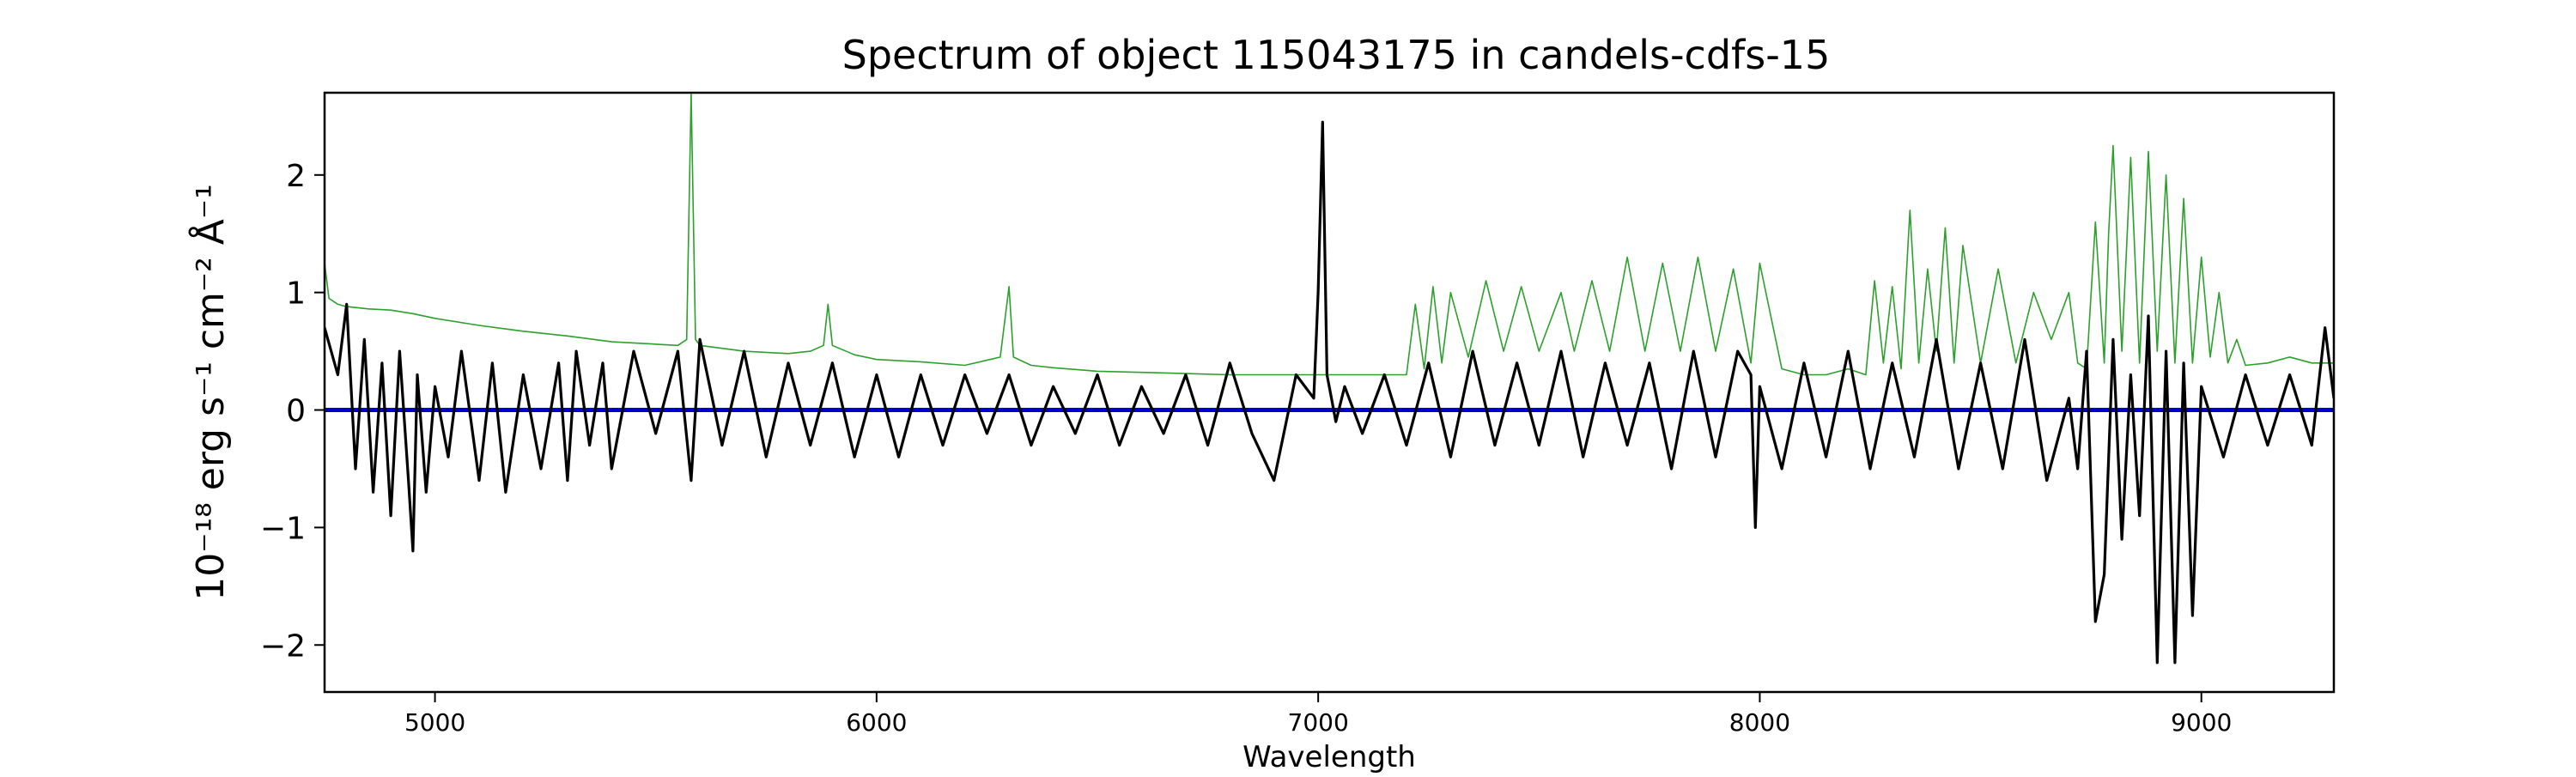  Describe the element at coordinates (1329, 756) in the screenshot. I see `x-axis-label: Wavelength` at that location.